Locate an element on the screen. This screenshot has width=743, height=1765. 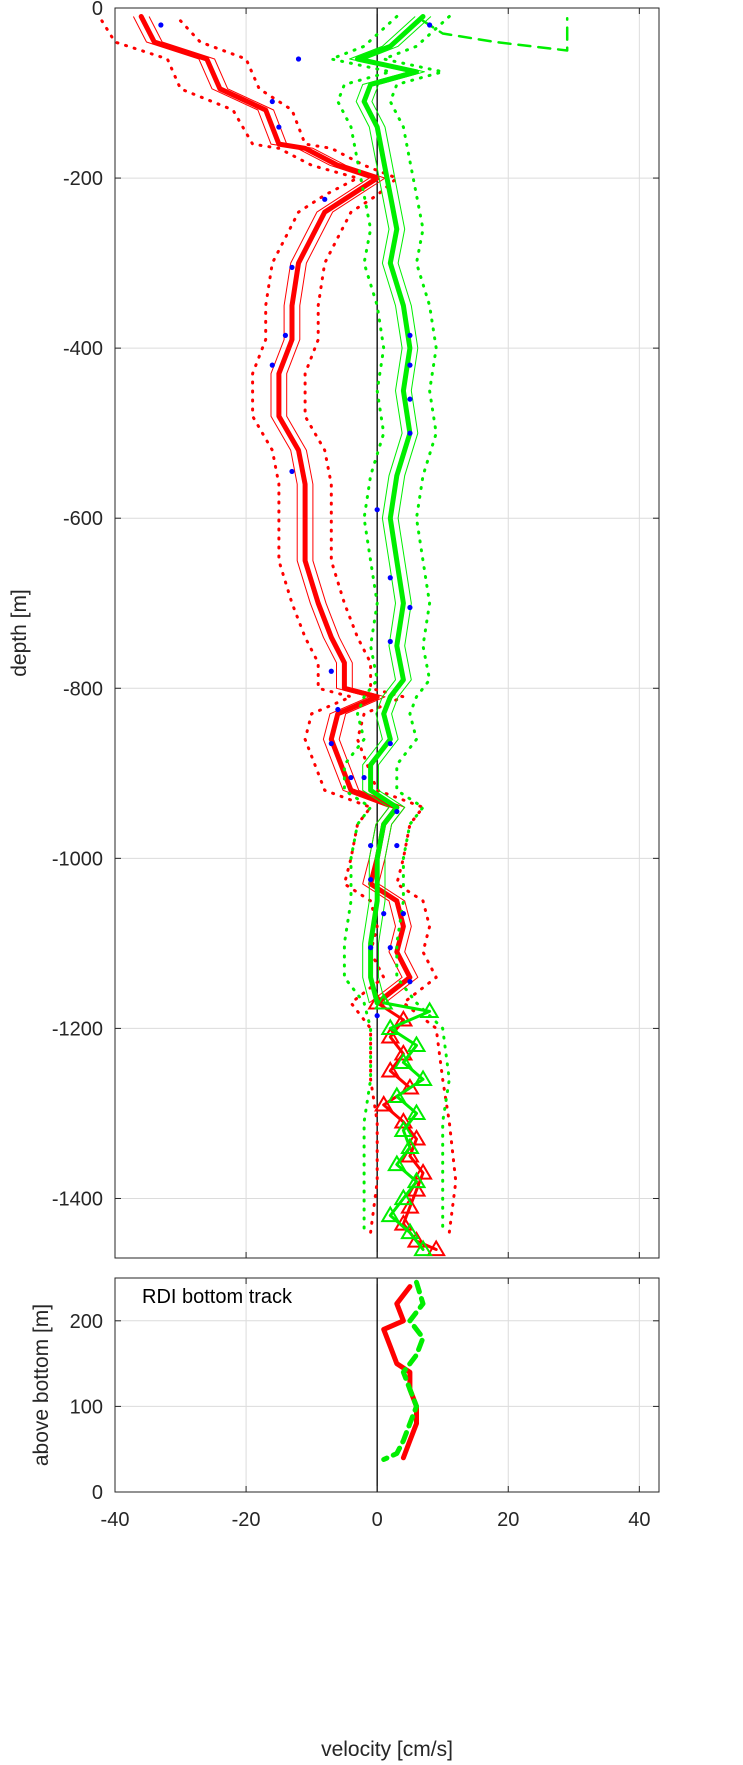
panel-bottom-ticks: -40 -20 0 20 40 0 100 200 is located at coordinates (364, 1404).